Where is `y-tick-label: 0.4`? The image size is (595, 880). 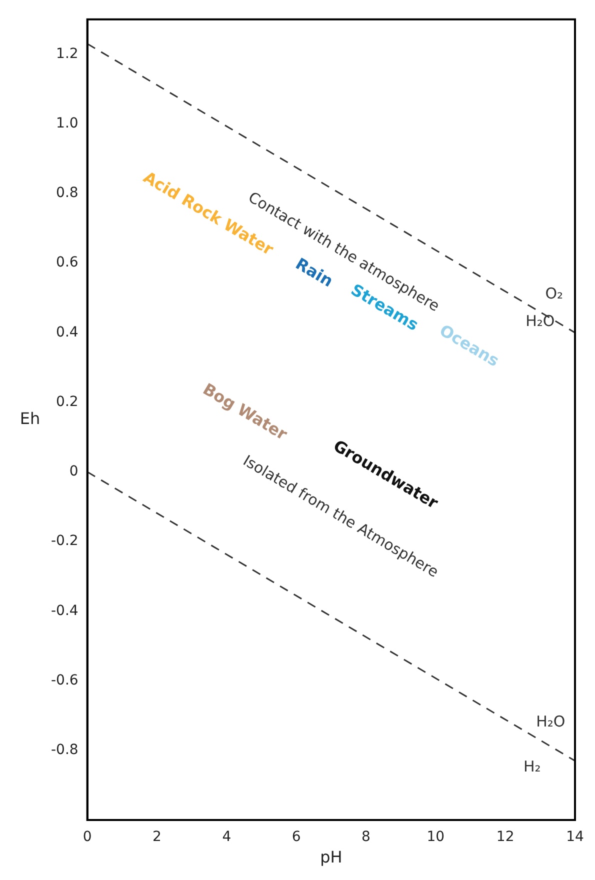 y-tick-label: 0.4 is located at coordinates (67, 332).